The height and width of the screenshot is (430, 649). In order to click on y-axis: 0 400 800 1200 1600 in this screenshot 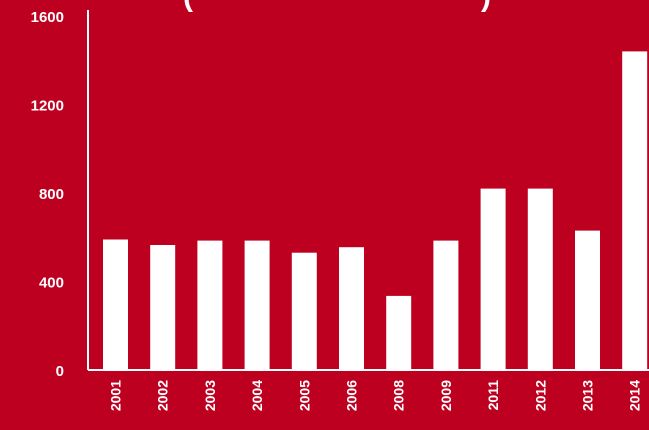, I will do `click(60, 194)`.